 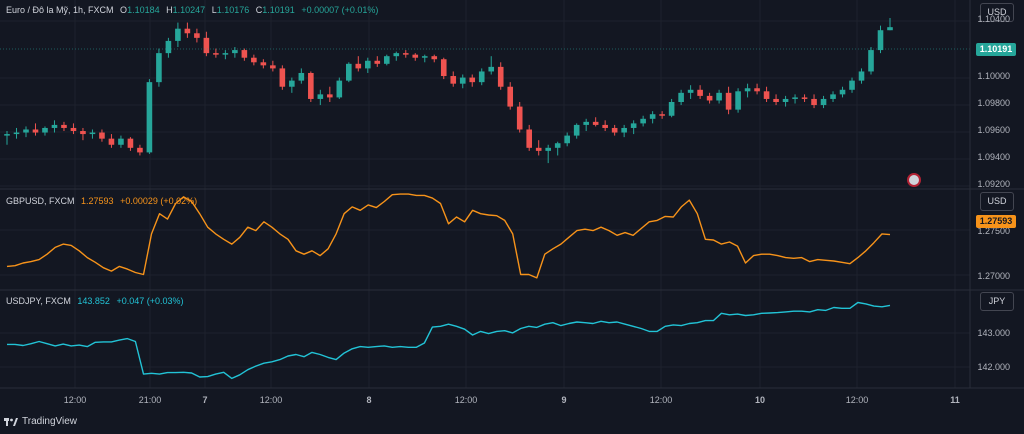 I want to click on time-tick: 7, so click(x=205, y=400).